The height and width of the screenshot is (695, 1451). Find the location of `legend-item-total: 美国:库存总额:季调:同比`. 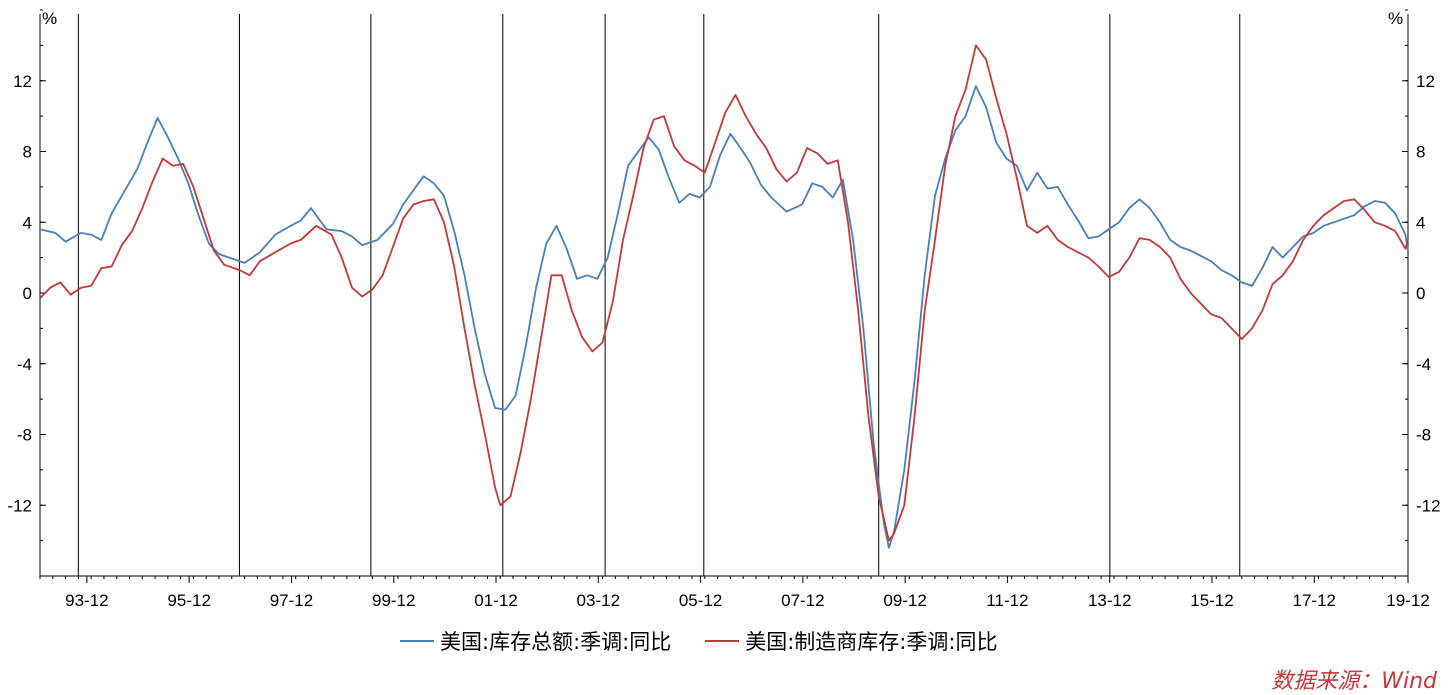

legend-item-total: 美国:库存总额:季调:同比 is located at coordinates (535, 641).